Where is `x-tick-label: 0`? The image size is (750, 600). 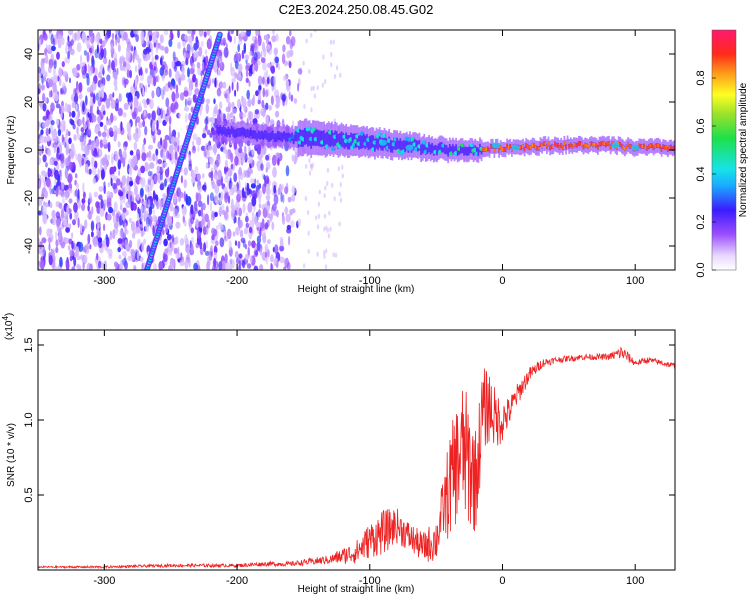
x-tick-label: 0 is located at coordinates (502, 281).